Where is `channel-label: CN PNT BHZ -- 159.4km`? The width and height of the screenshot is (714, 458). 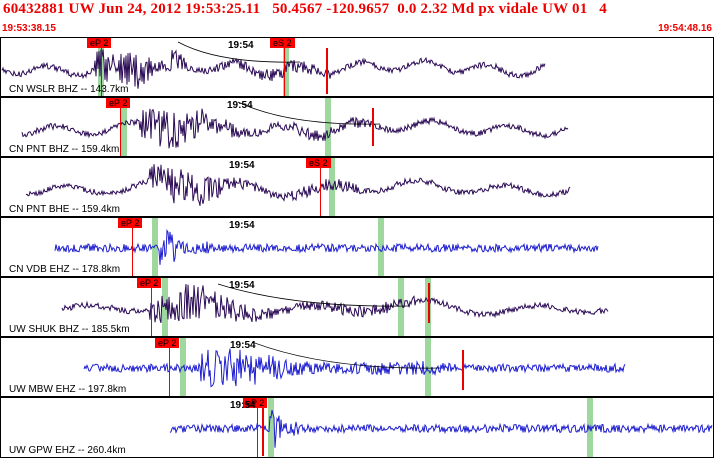
channel-label: CN PNT BHZ -- 159.4km is located at coordinates (64, 149).